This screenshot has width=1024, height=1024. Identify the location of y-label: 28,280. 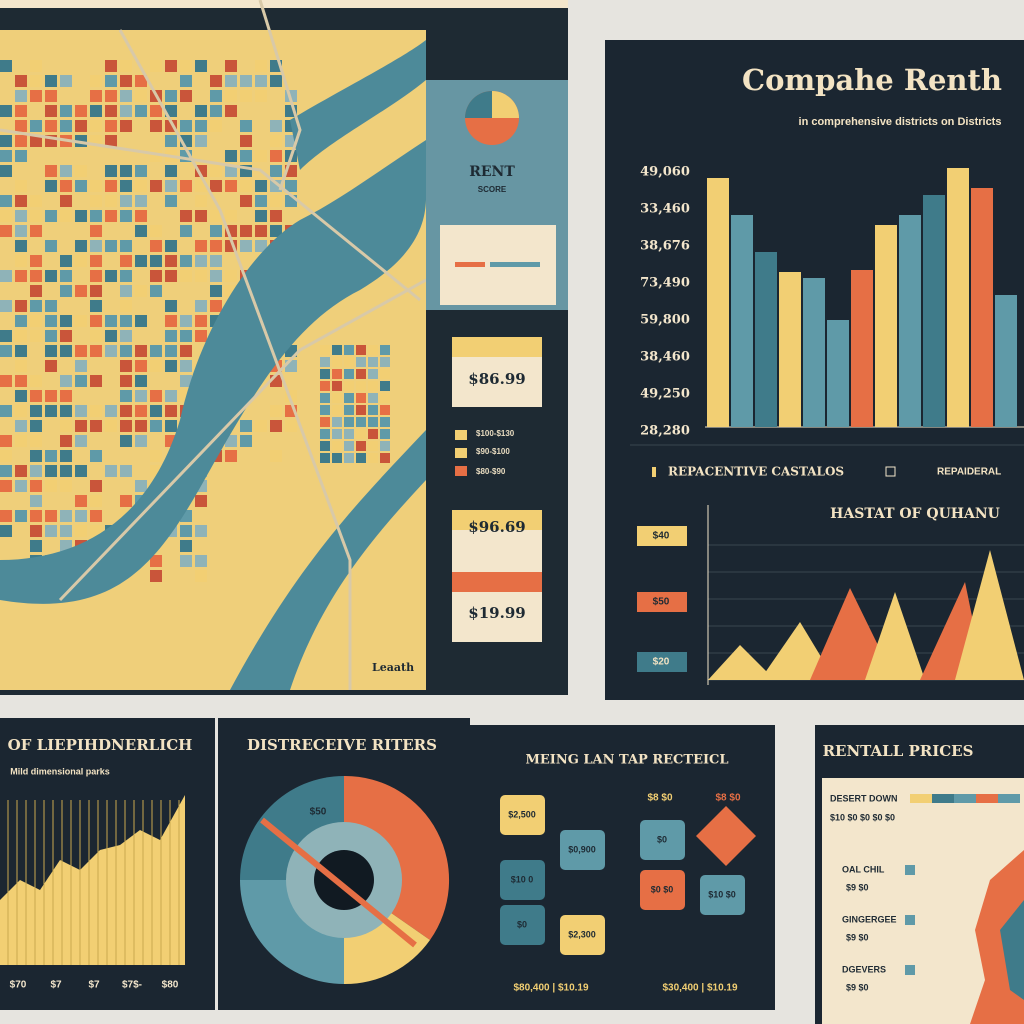
(665, 431).